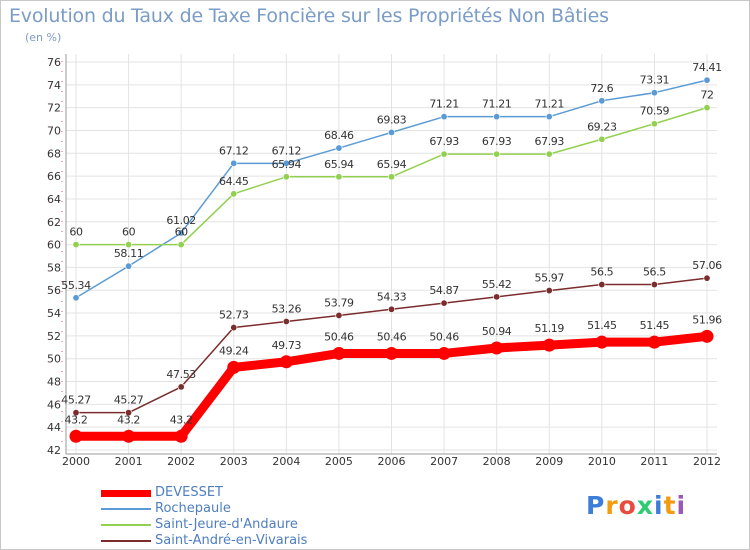  I want to click on x-tick-label: 2012, so click(707, 461).